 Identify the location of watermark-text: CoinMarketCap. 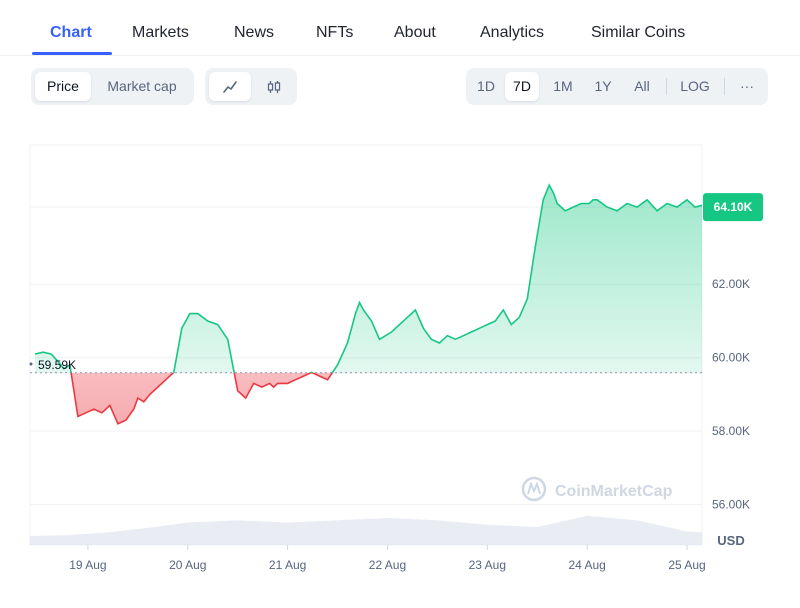
(614, 491).